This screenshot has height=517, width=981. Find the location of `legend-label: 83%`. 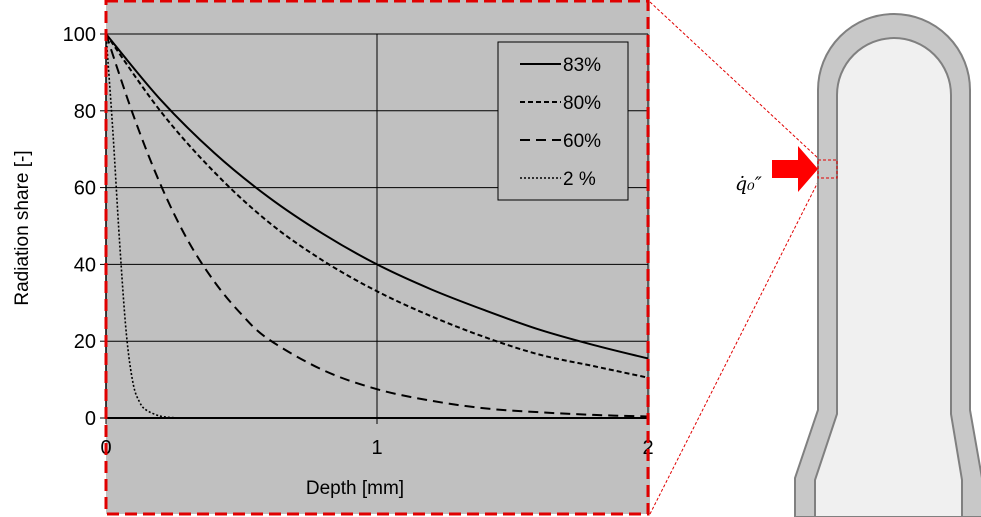

legend-label: 83% is located at coordinates (582, 65).